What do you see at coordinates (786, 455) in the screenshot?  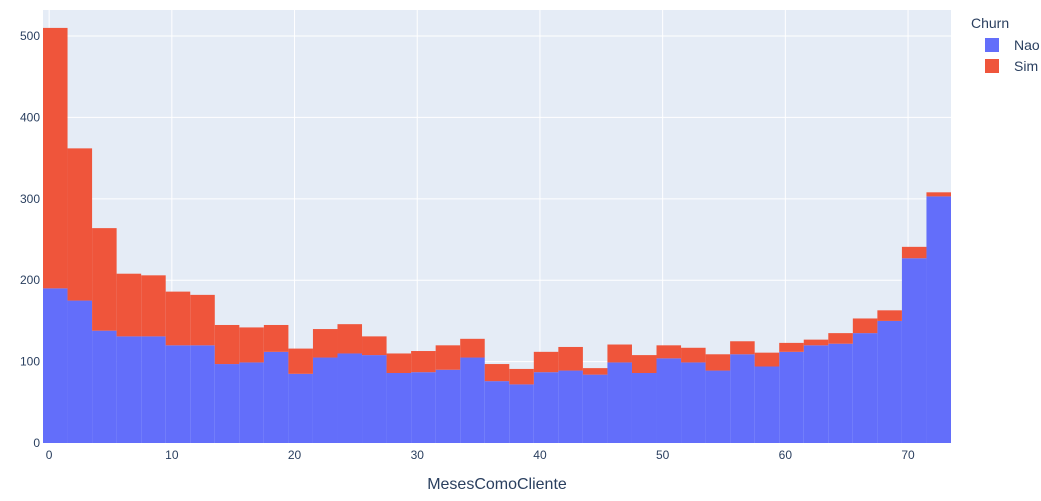 I see `x-tick-label: 60` at bounding box center [786, 455].